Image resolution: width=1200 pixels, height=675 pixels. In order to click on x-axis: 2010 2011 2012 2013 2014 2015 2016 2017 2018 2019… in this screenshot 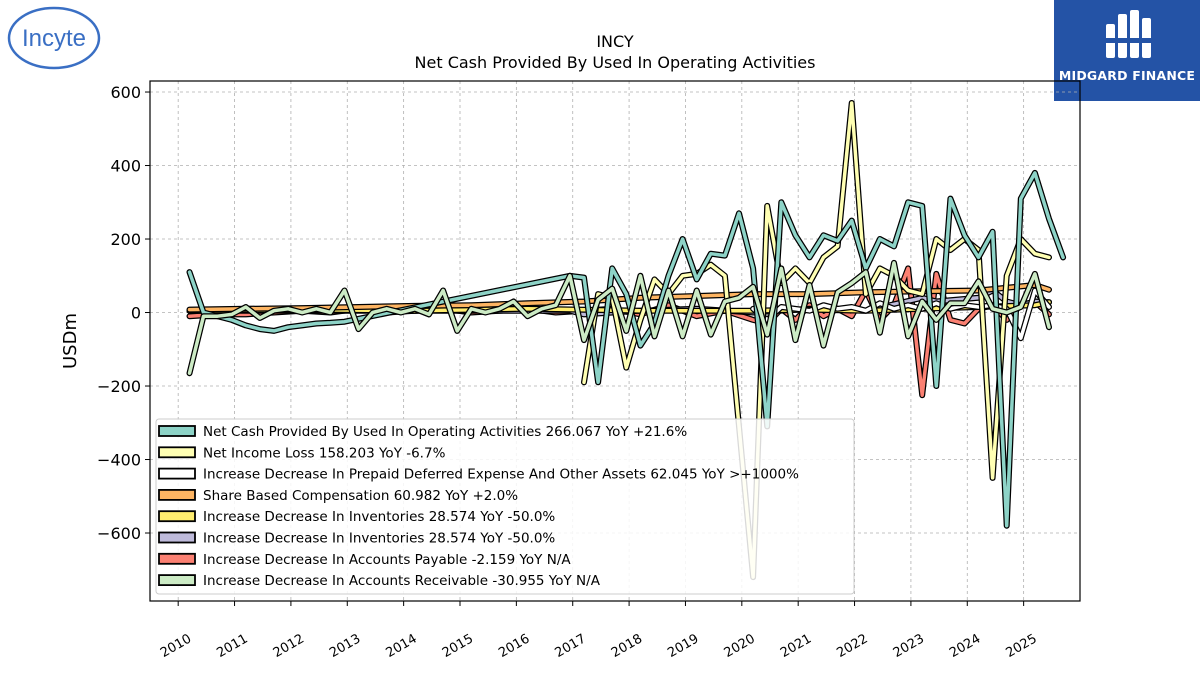, I will do `click(599, 631)`.